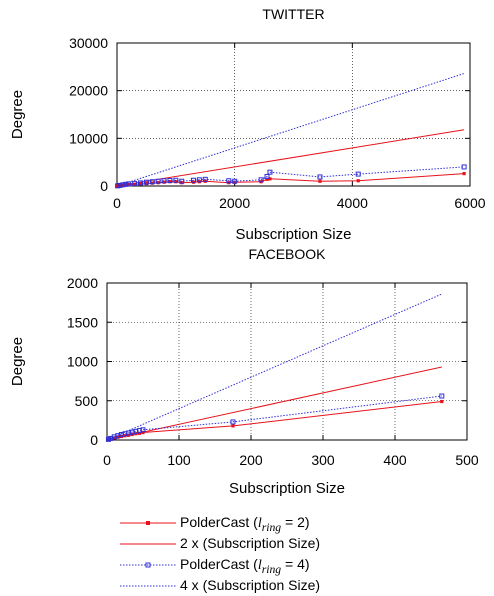 The width and height of the screenshot is (494, 596). Describe the element at coordinates (87, 401) in the screenshot. I see `y-tick-label: 500` at that location.